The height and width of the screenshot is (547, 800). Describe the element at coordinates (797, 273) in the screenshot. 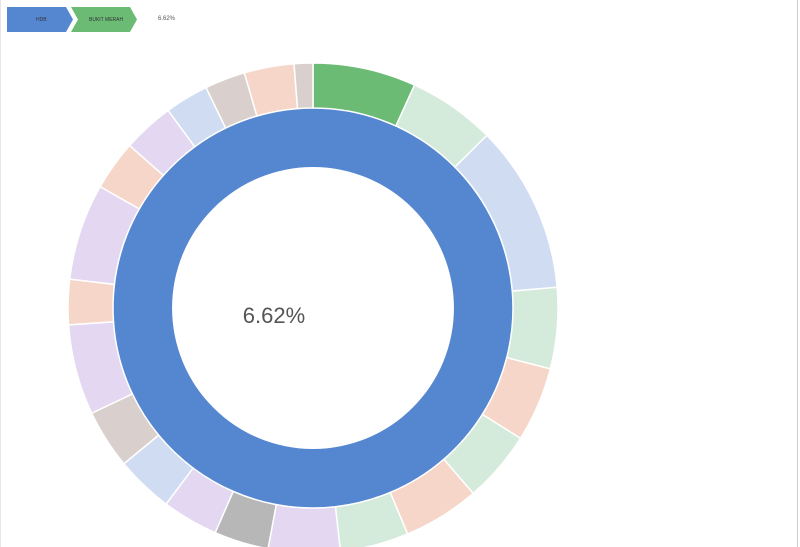

I see `frame-right-border` at that location.